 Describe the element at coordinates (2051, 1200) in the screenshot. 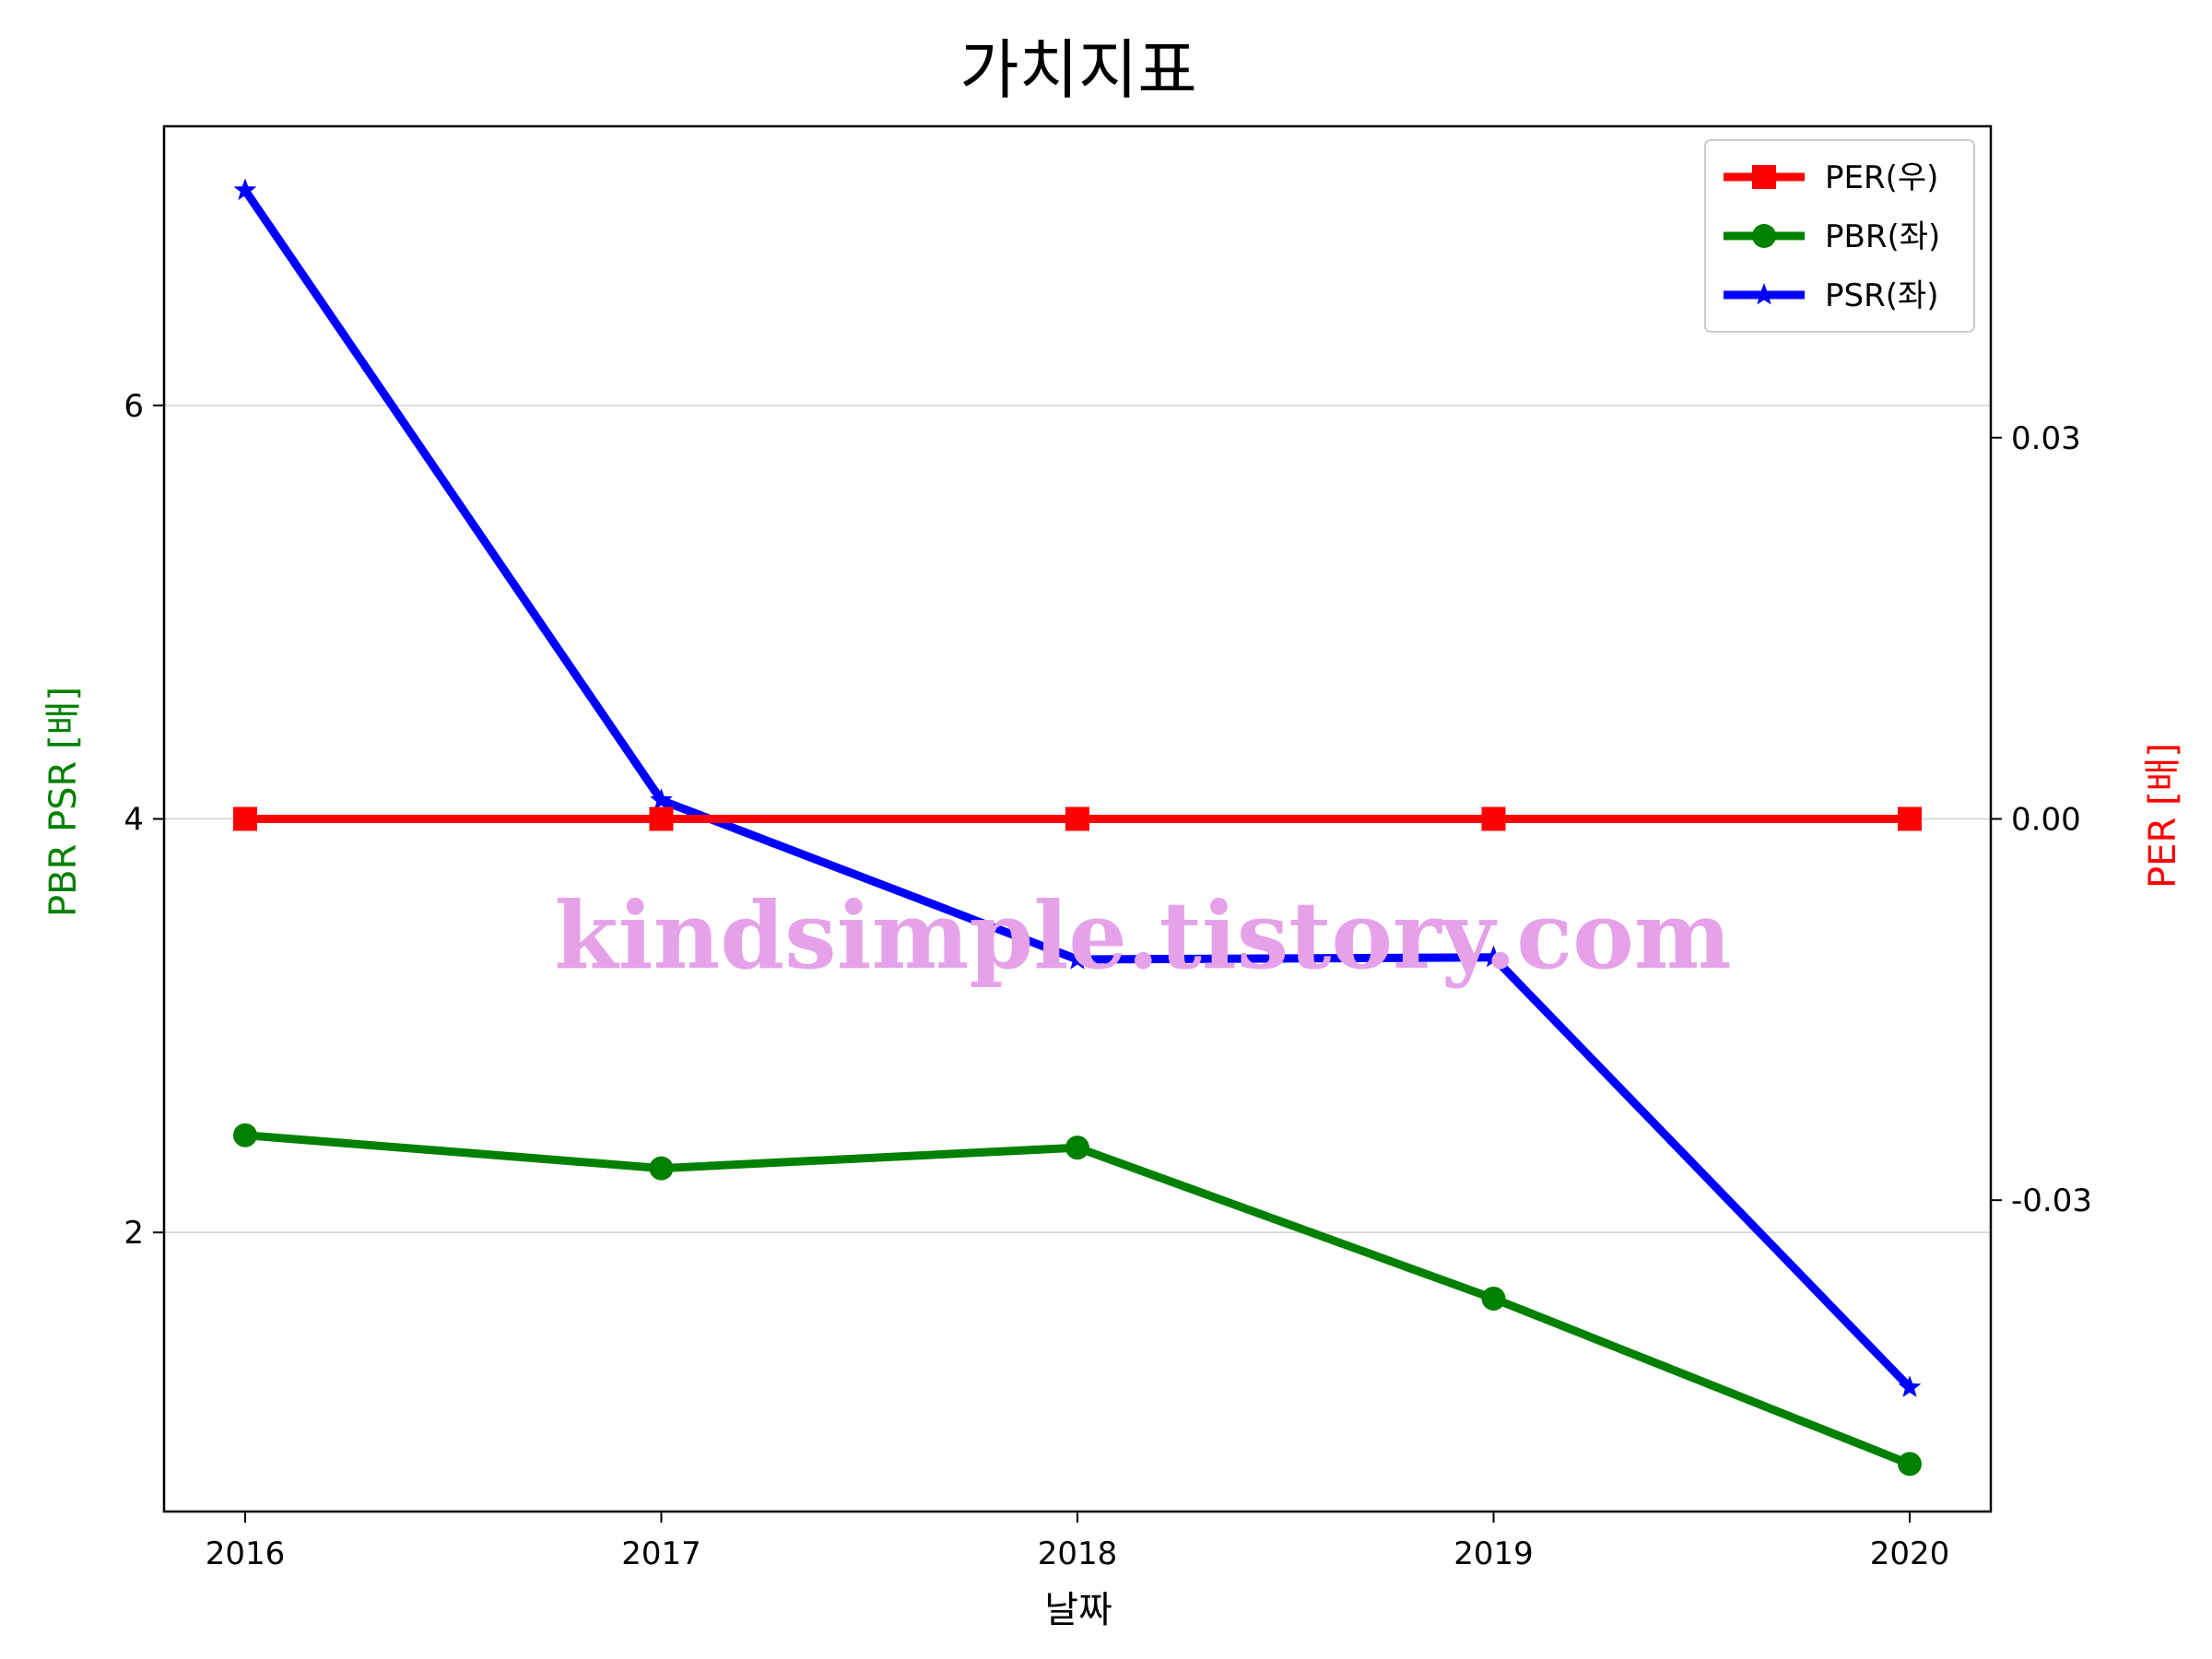

I see `right-y-tick-label: -0.03` at that location.